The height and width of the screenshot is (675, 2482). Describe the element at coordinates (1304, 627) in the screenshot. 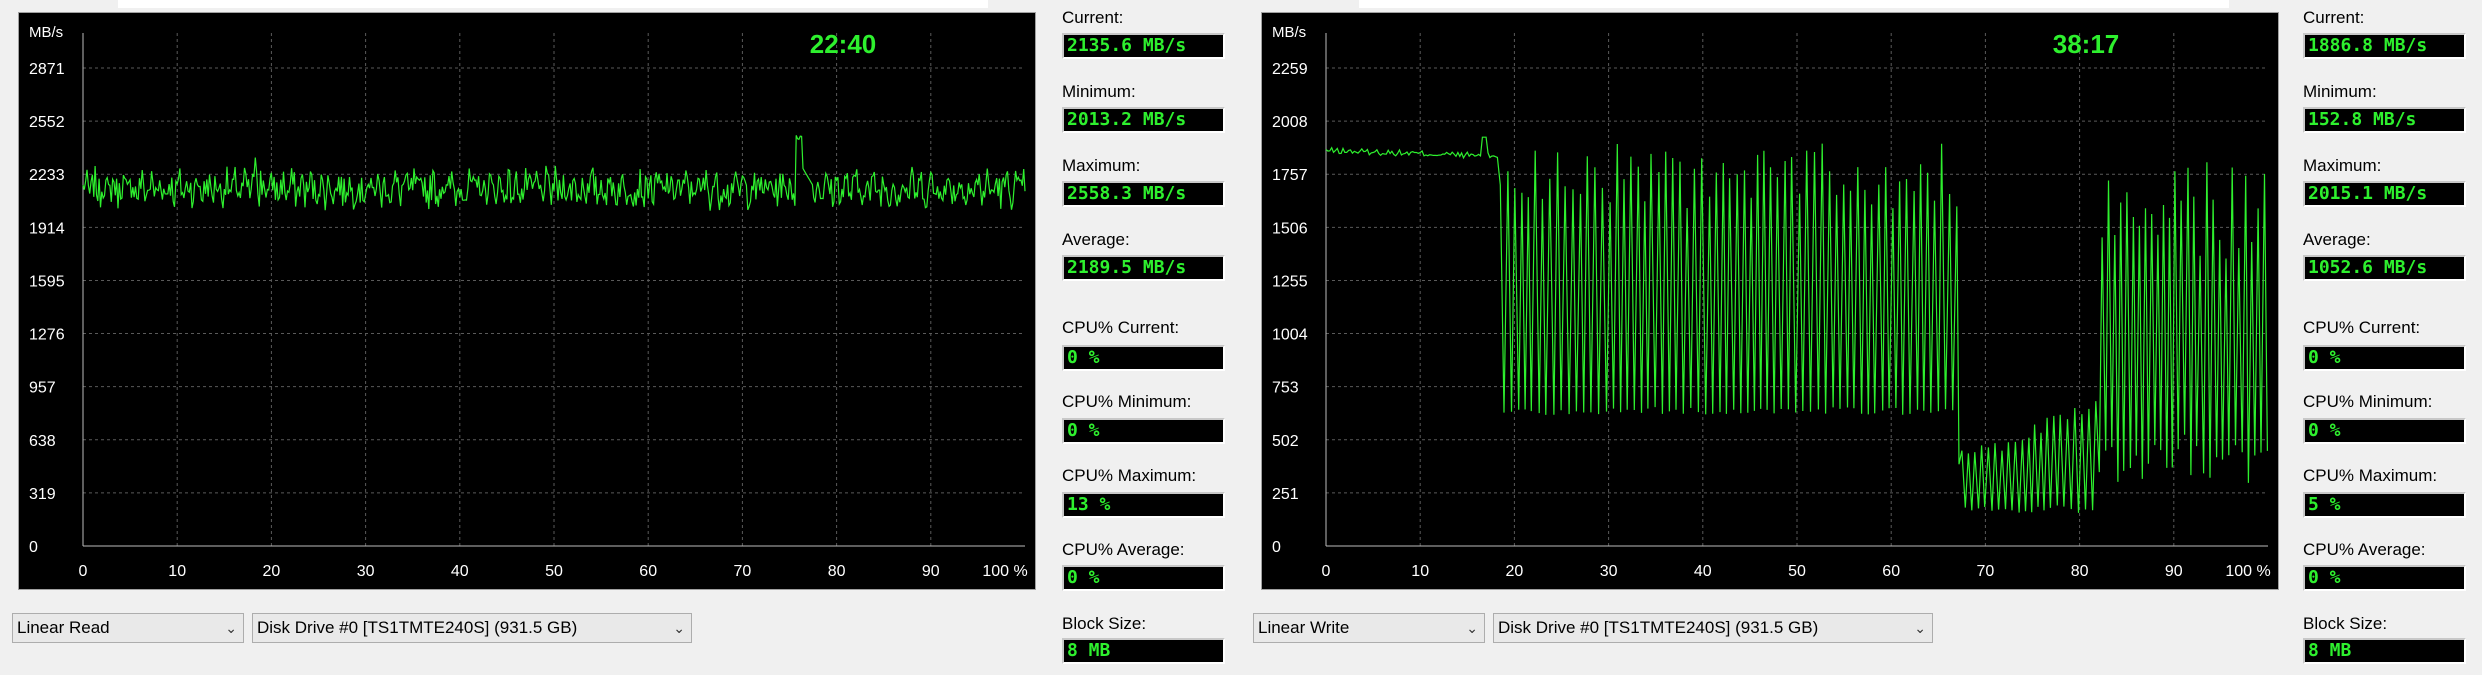

I see `test-type-selected: Linear Write` at that location.